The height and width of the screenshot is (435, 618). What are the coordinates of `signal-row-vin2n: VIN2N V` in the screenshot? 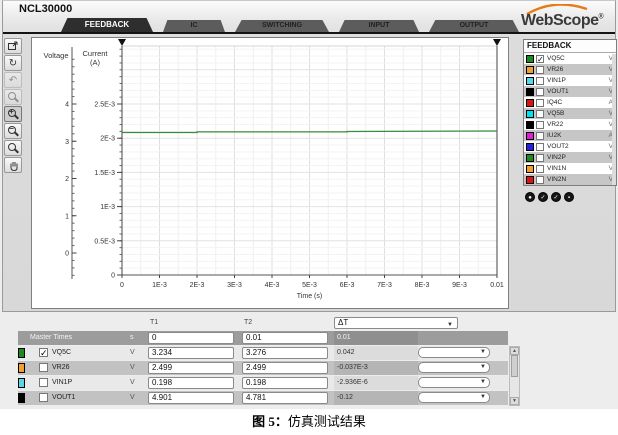 It's located at (570, 179).